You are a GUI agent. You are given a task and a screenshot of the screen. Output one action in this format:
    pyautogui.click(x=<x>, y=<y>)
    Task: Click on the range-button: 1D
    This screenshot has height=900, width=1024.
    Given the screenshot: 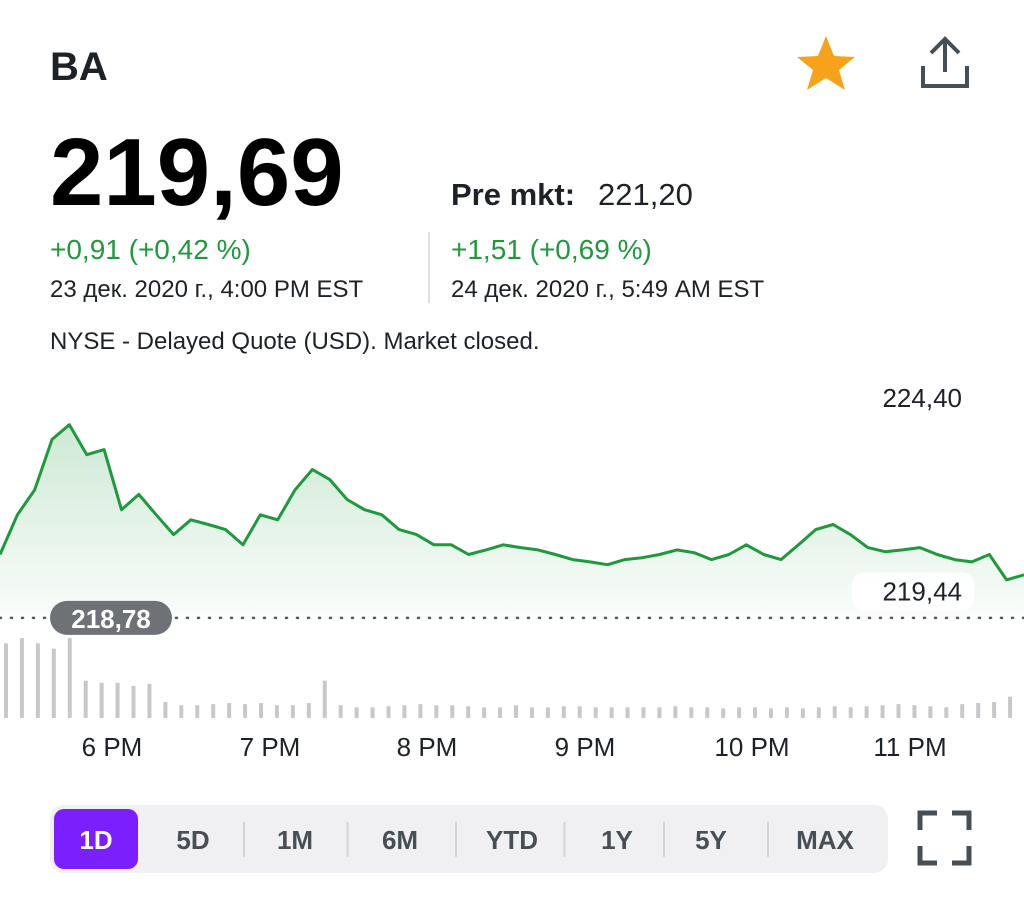 What is the action you would take?
    pyautogui.click(x=95, y=840)
    